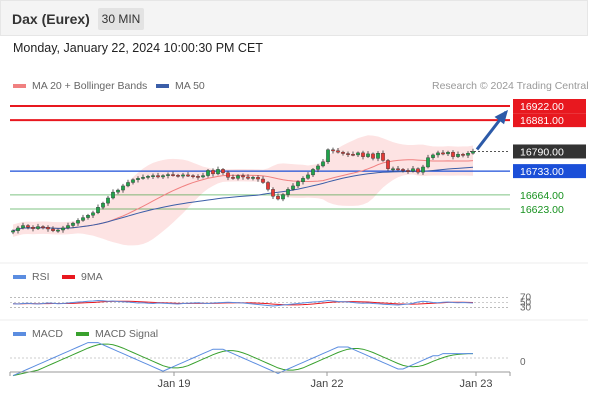  I want to click on credit-text: Research © 2024 Trading Central, so click(510, 86).